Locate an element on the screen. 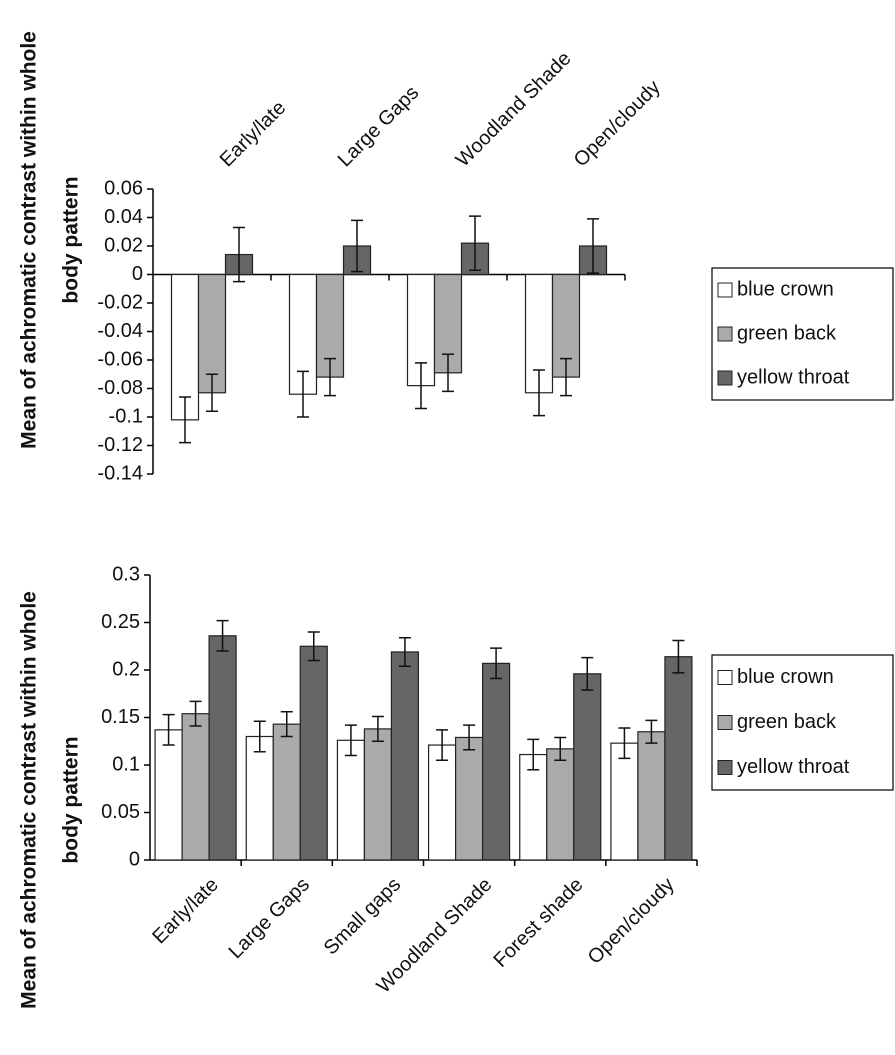 The height and width of the screenshot is (1055, 895). y-tick-label: -0.1 is located at coordinates (126, 416).